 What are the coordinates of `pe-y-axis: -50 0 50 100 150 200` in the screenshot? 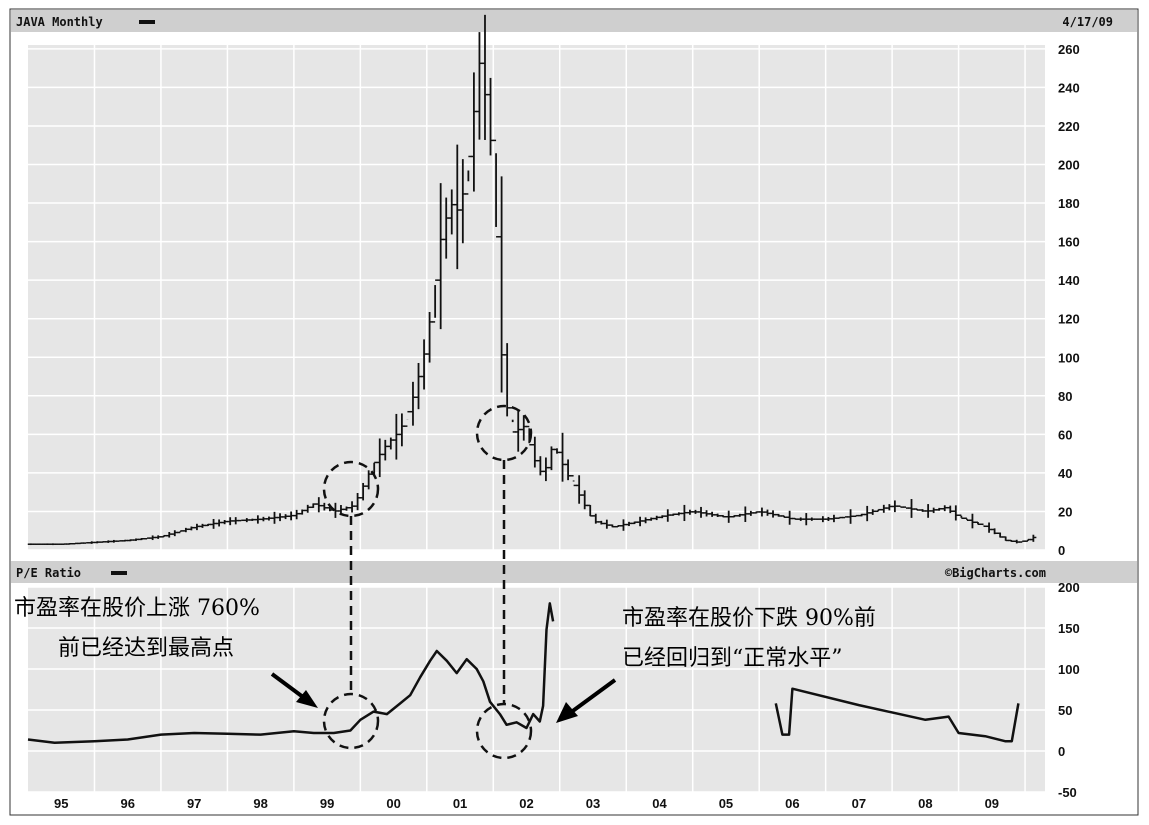 It's located at (1069, 690).